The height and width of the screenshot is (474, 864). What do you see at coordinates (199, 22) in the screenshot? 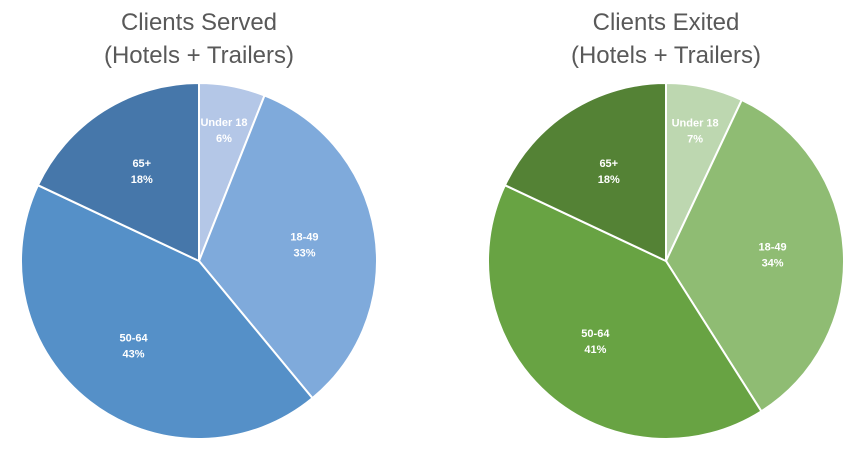
I see `chart-title: Clients Served` at bounding box center [199, 22].